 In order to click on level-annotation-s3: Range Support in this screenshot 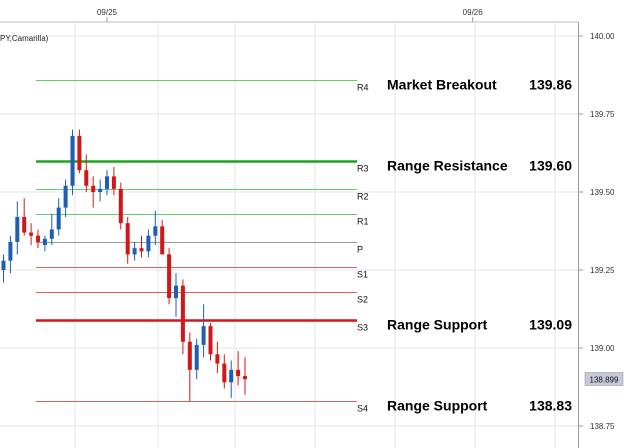, I will do `click(437, 325)`.